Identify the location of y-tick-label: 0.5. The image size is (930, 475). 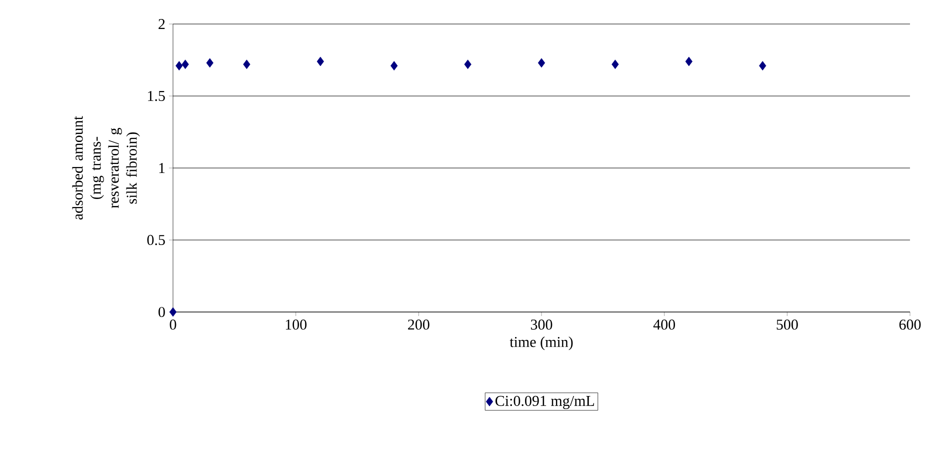
(156, 240).